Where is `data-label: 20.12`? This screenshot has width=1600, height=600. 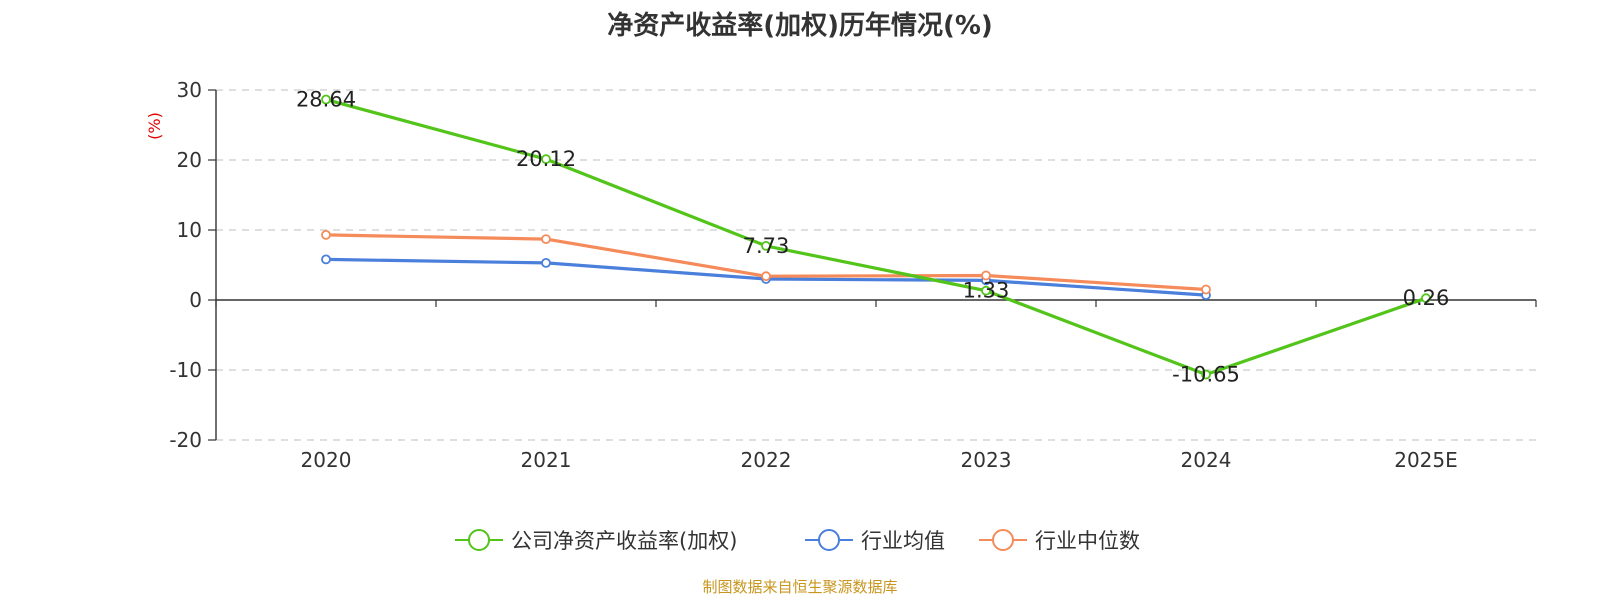
data-label: 20.12 is located at coordinates (546, 159).